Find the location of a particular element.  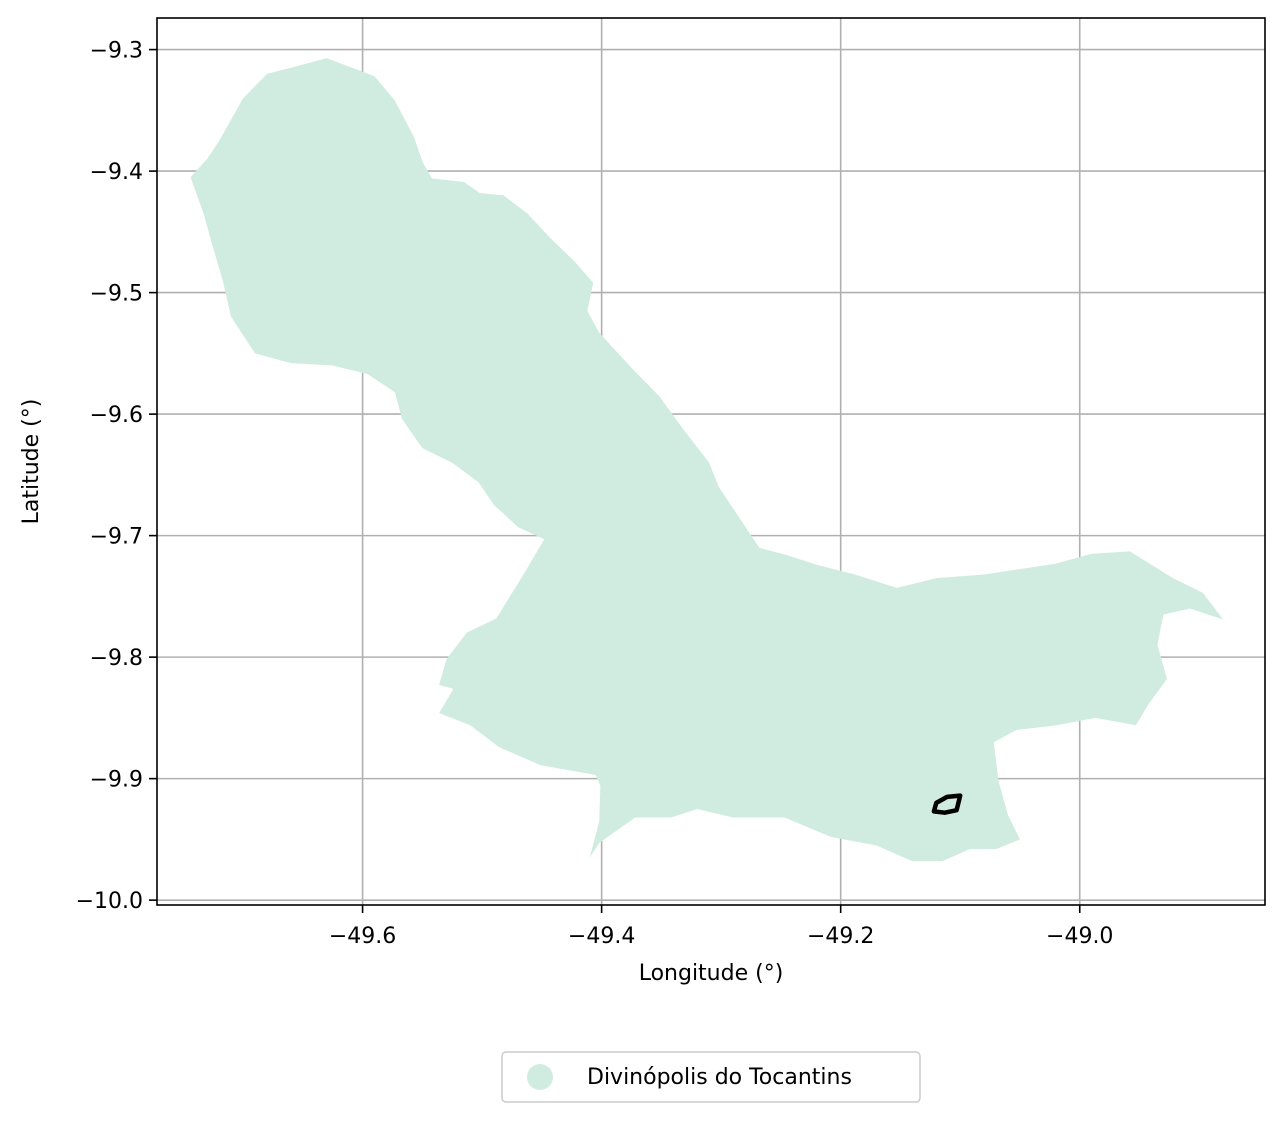

legend-box is located at coordinates (711, 1077).